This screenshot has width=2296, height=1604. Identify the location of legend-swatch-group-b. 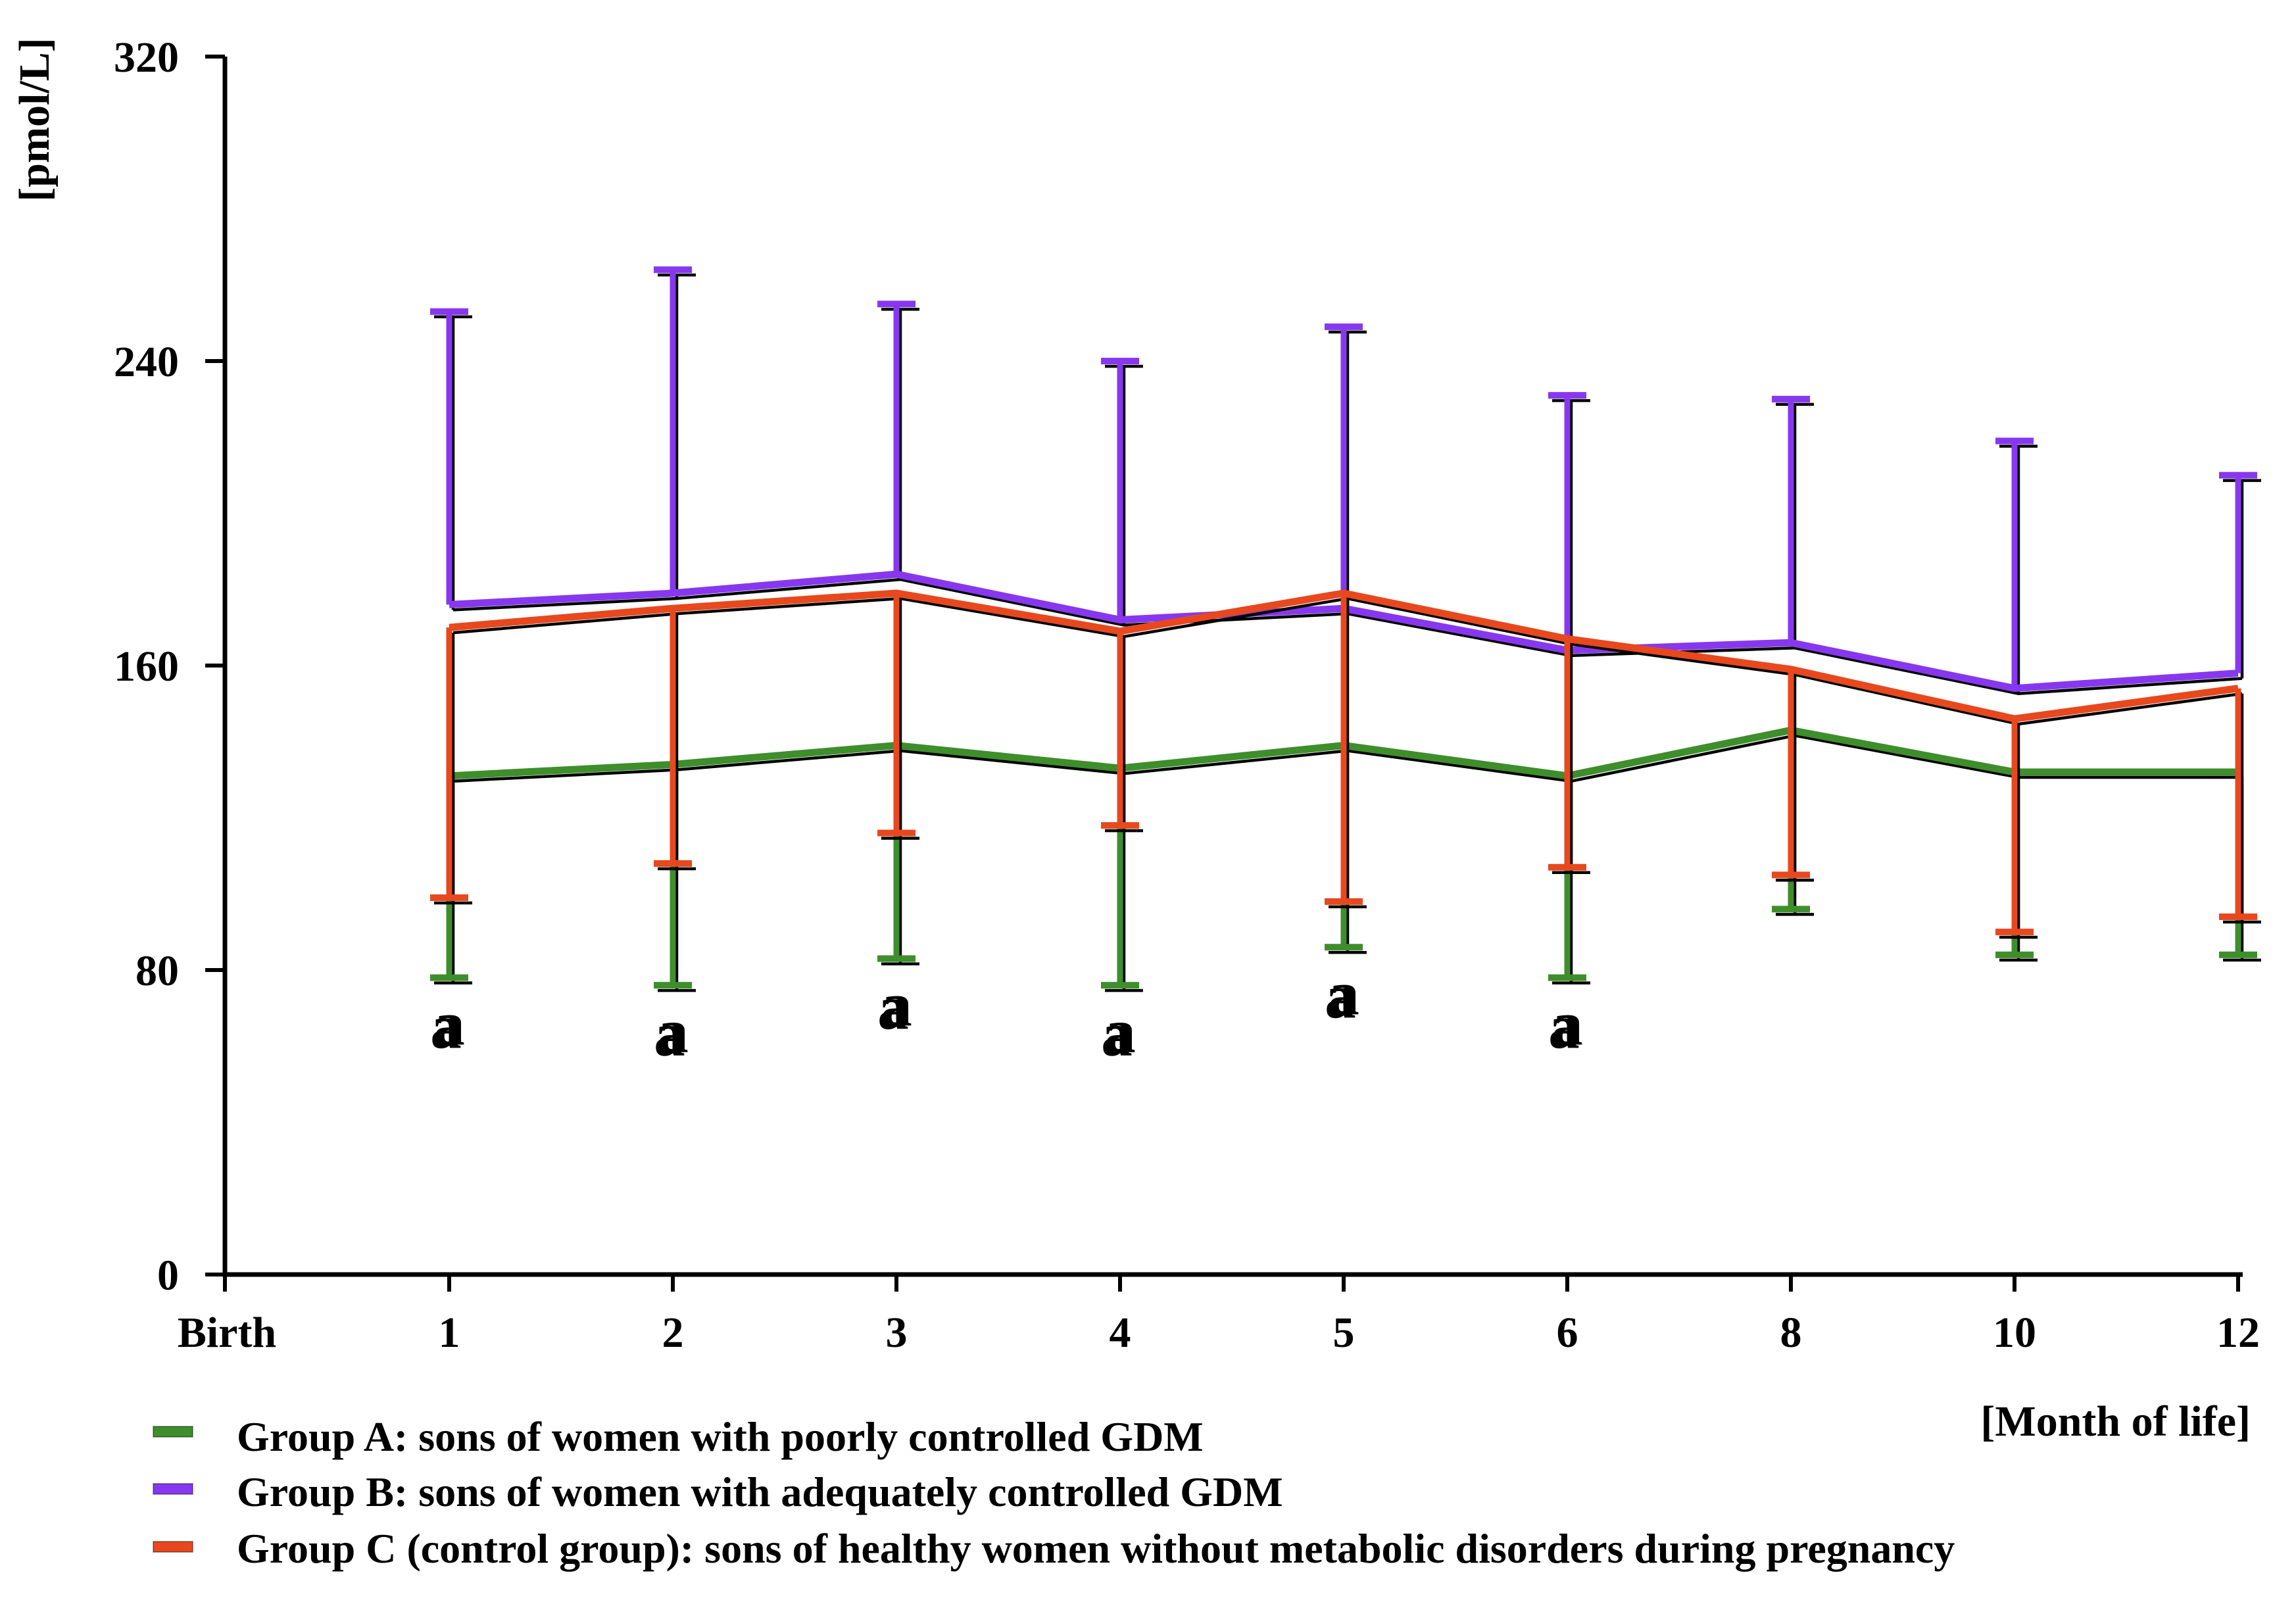
(173, 1489).